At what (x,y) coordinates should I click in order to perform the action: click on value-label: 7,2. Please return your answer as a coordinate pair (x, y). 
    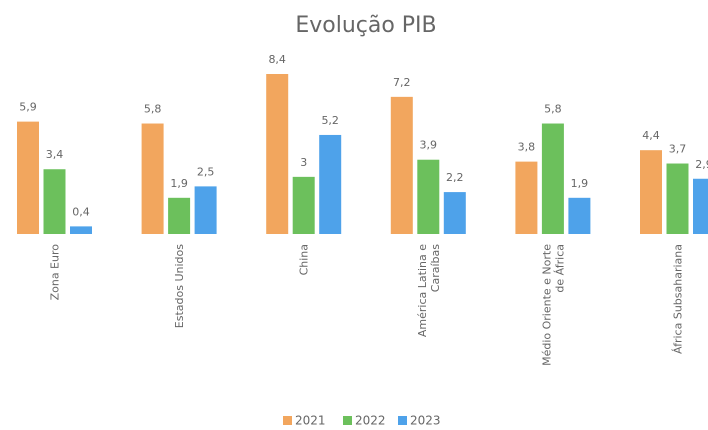
    Looking at the image, I should click on (402, 82).